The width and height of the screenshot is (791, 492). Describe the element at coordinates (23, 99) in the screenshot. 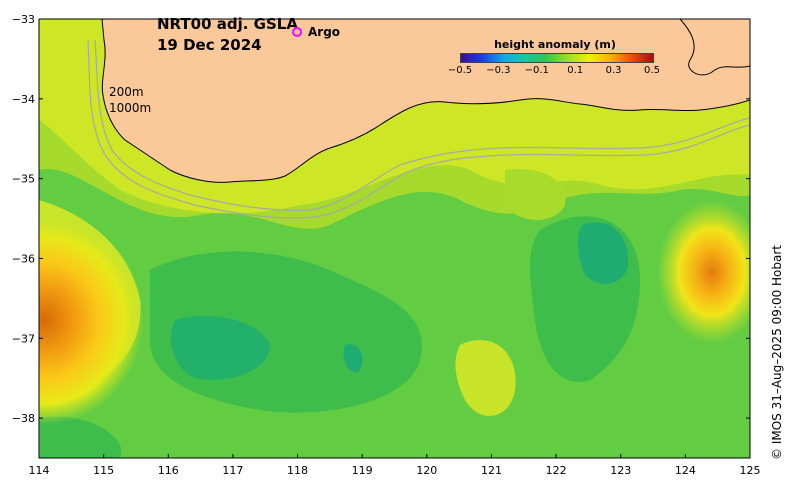

I see `y-tick-label: −34` at that location.